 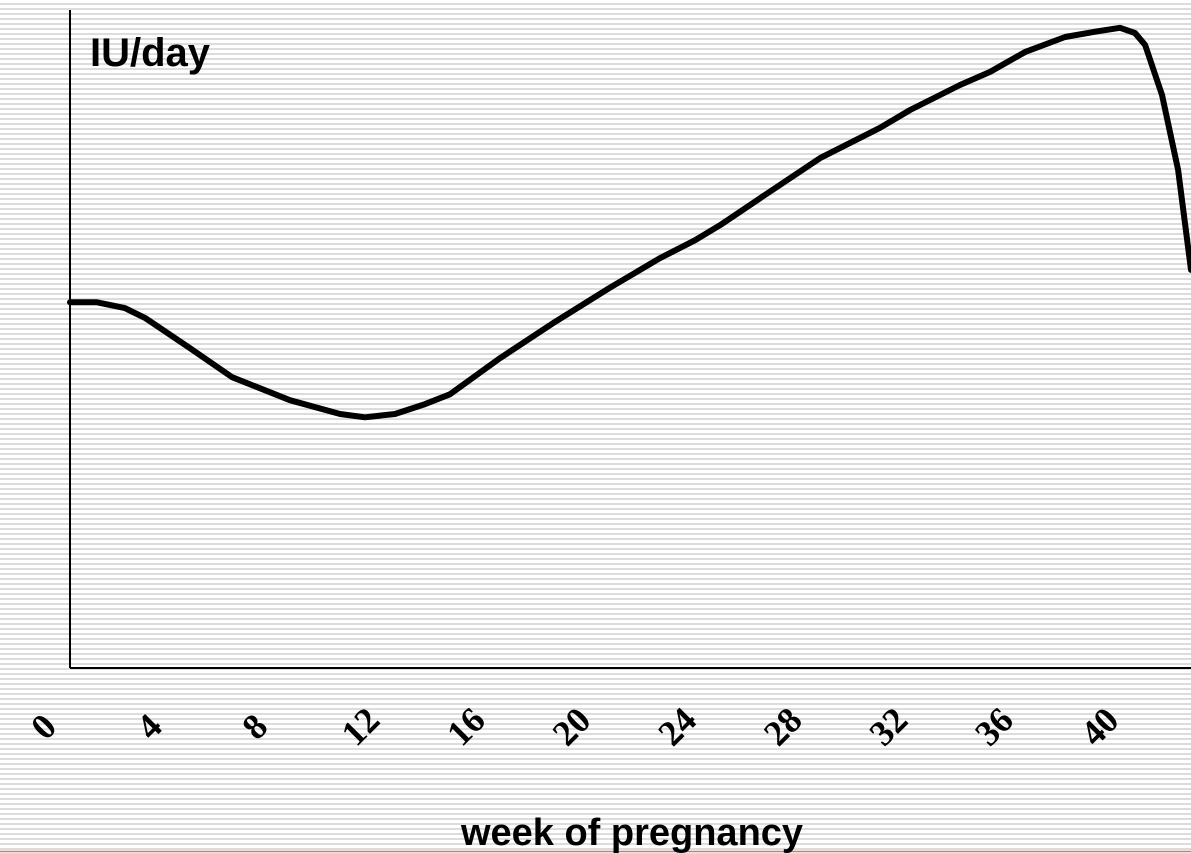 I want to click on x-tick-label: 32, so click(x=888, y=727).